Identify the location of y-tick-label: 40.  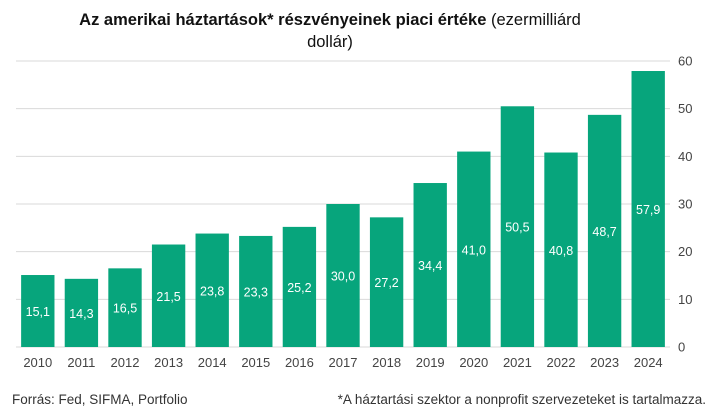
(685, 156).